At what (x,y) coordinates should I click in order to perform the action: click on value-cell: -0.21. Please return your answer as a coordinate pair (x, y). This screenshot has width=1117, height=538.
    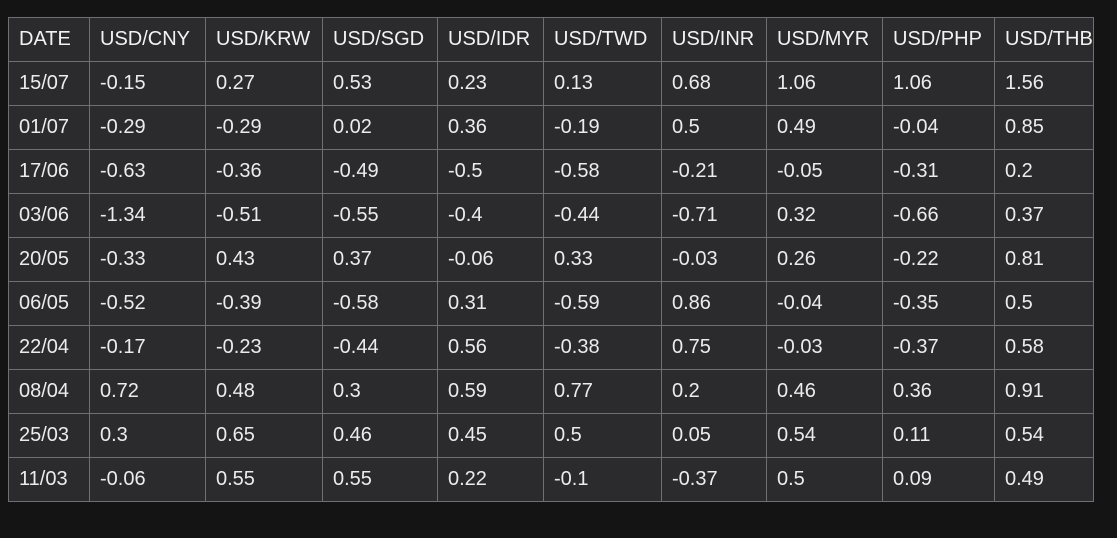
    Looking at the image, I should click on (714, 171).